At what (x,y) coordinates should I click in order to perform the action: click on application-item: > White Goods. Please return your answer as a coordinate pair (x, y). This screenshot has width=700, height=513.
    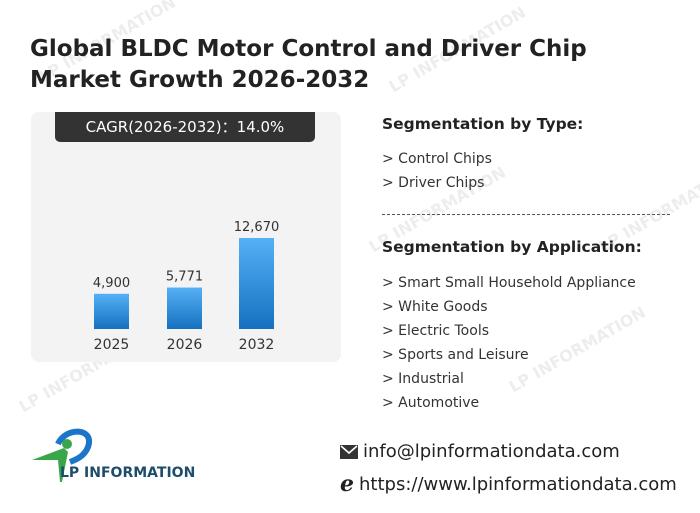
    Looking at the image, I should click on (435, 307).